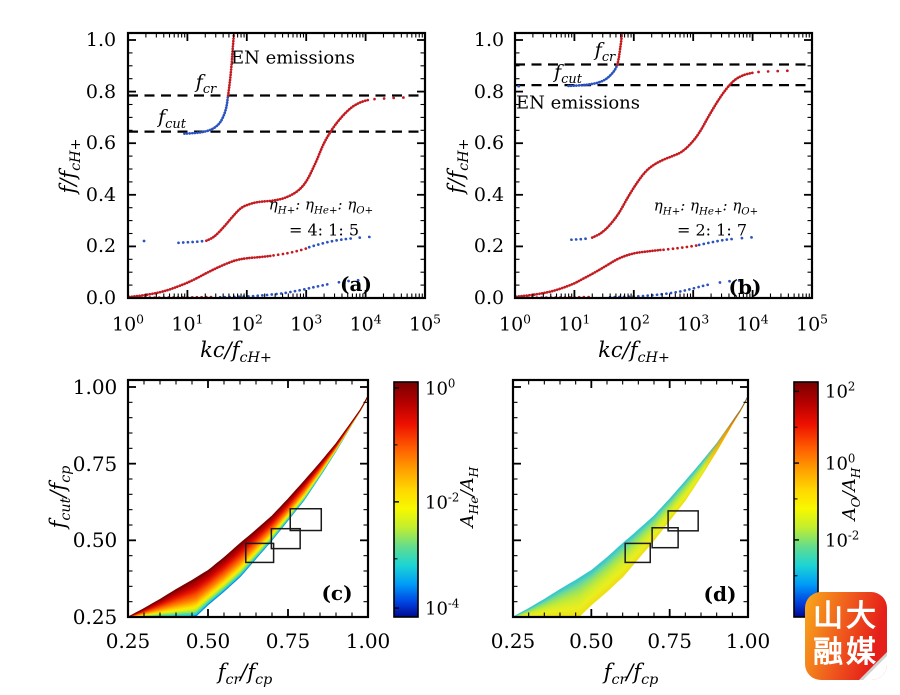  Describe the element at coordinates (246, 324) in the screenshot. I see `panel-a-x-tick-label: 10²` at that location.